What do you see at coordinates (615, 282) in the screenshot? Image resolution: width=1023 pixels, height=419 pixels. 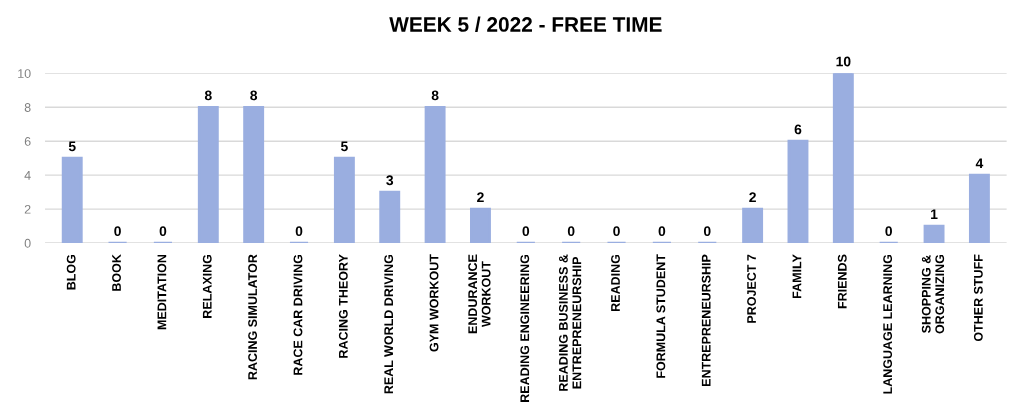 I see `x-tick-label: READING` at bounding box center [615, 282].